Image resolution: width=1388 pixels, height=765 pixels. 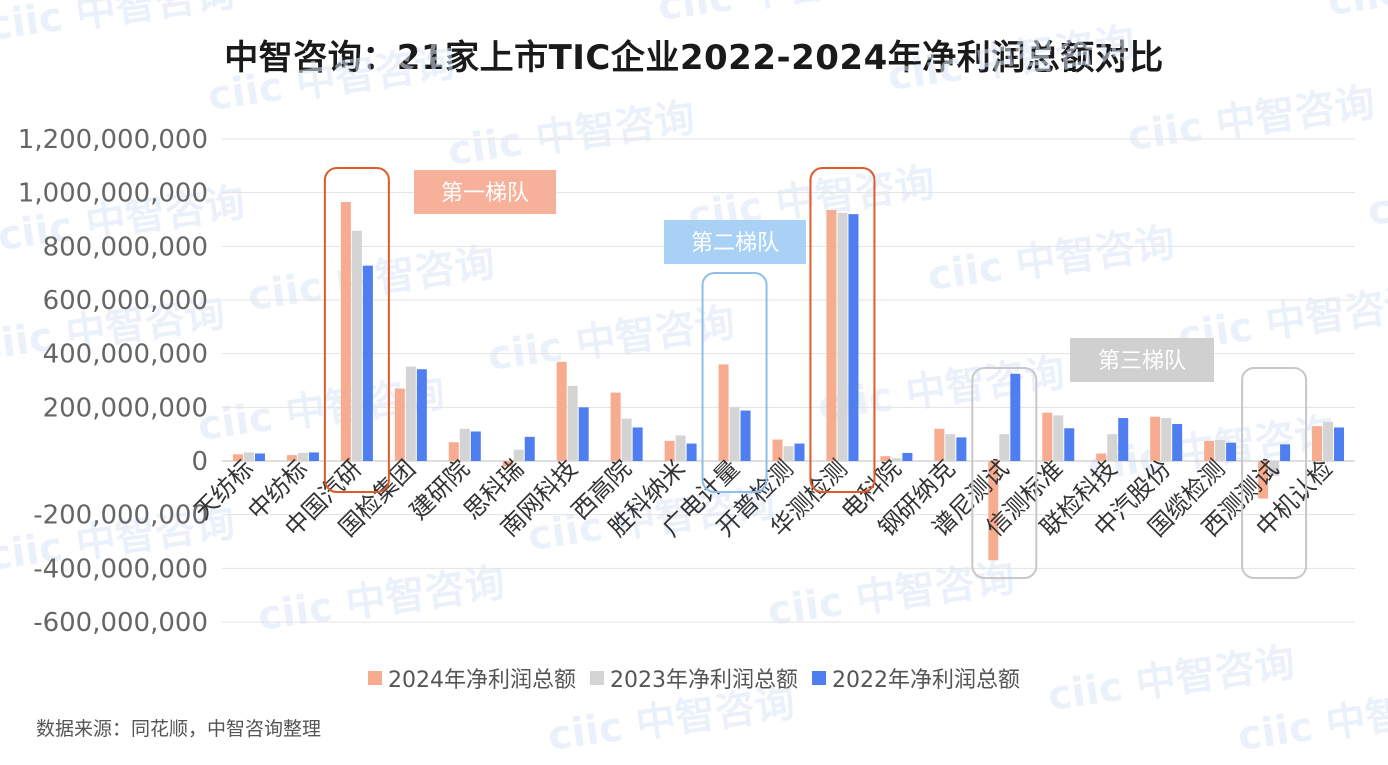 What do you see at coordinates (125, 355) in the screenshot?
I see `y-tick-label: 400,000,000` at bounding box center [125, 355].